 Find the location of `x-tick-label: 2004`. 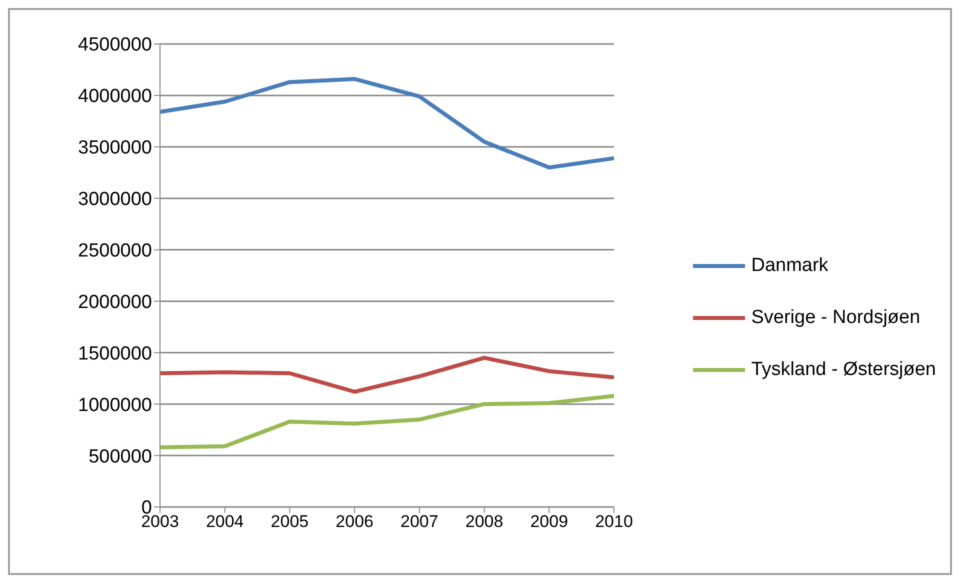

x-tick-label: 2004 is located at coordinates (225, 522).